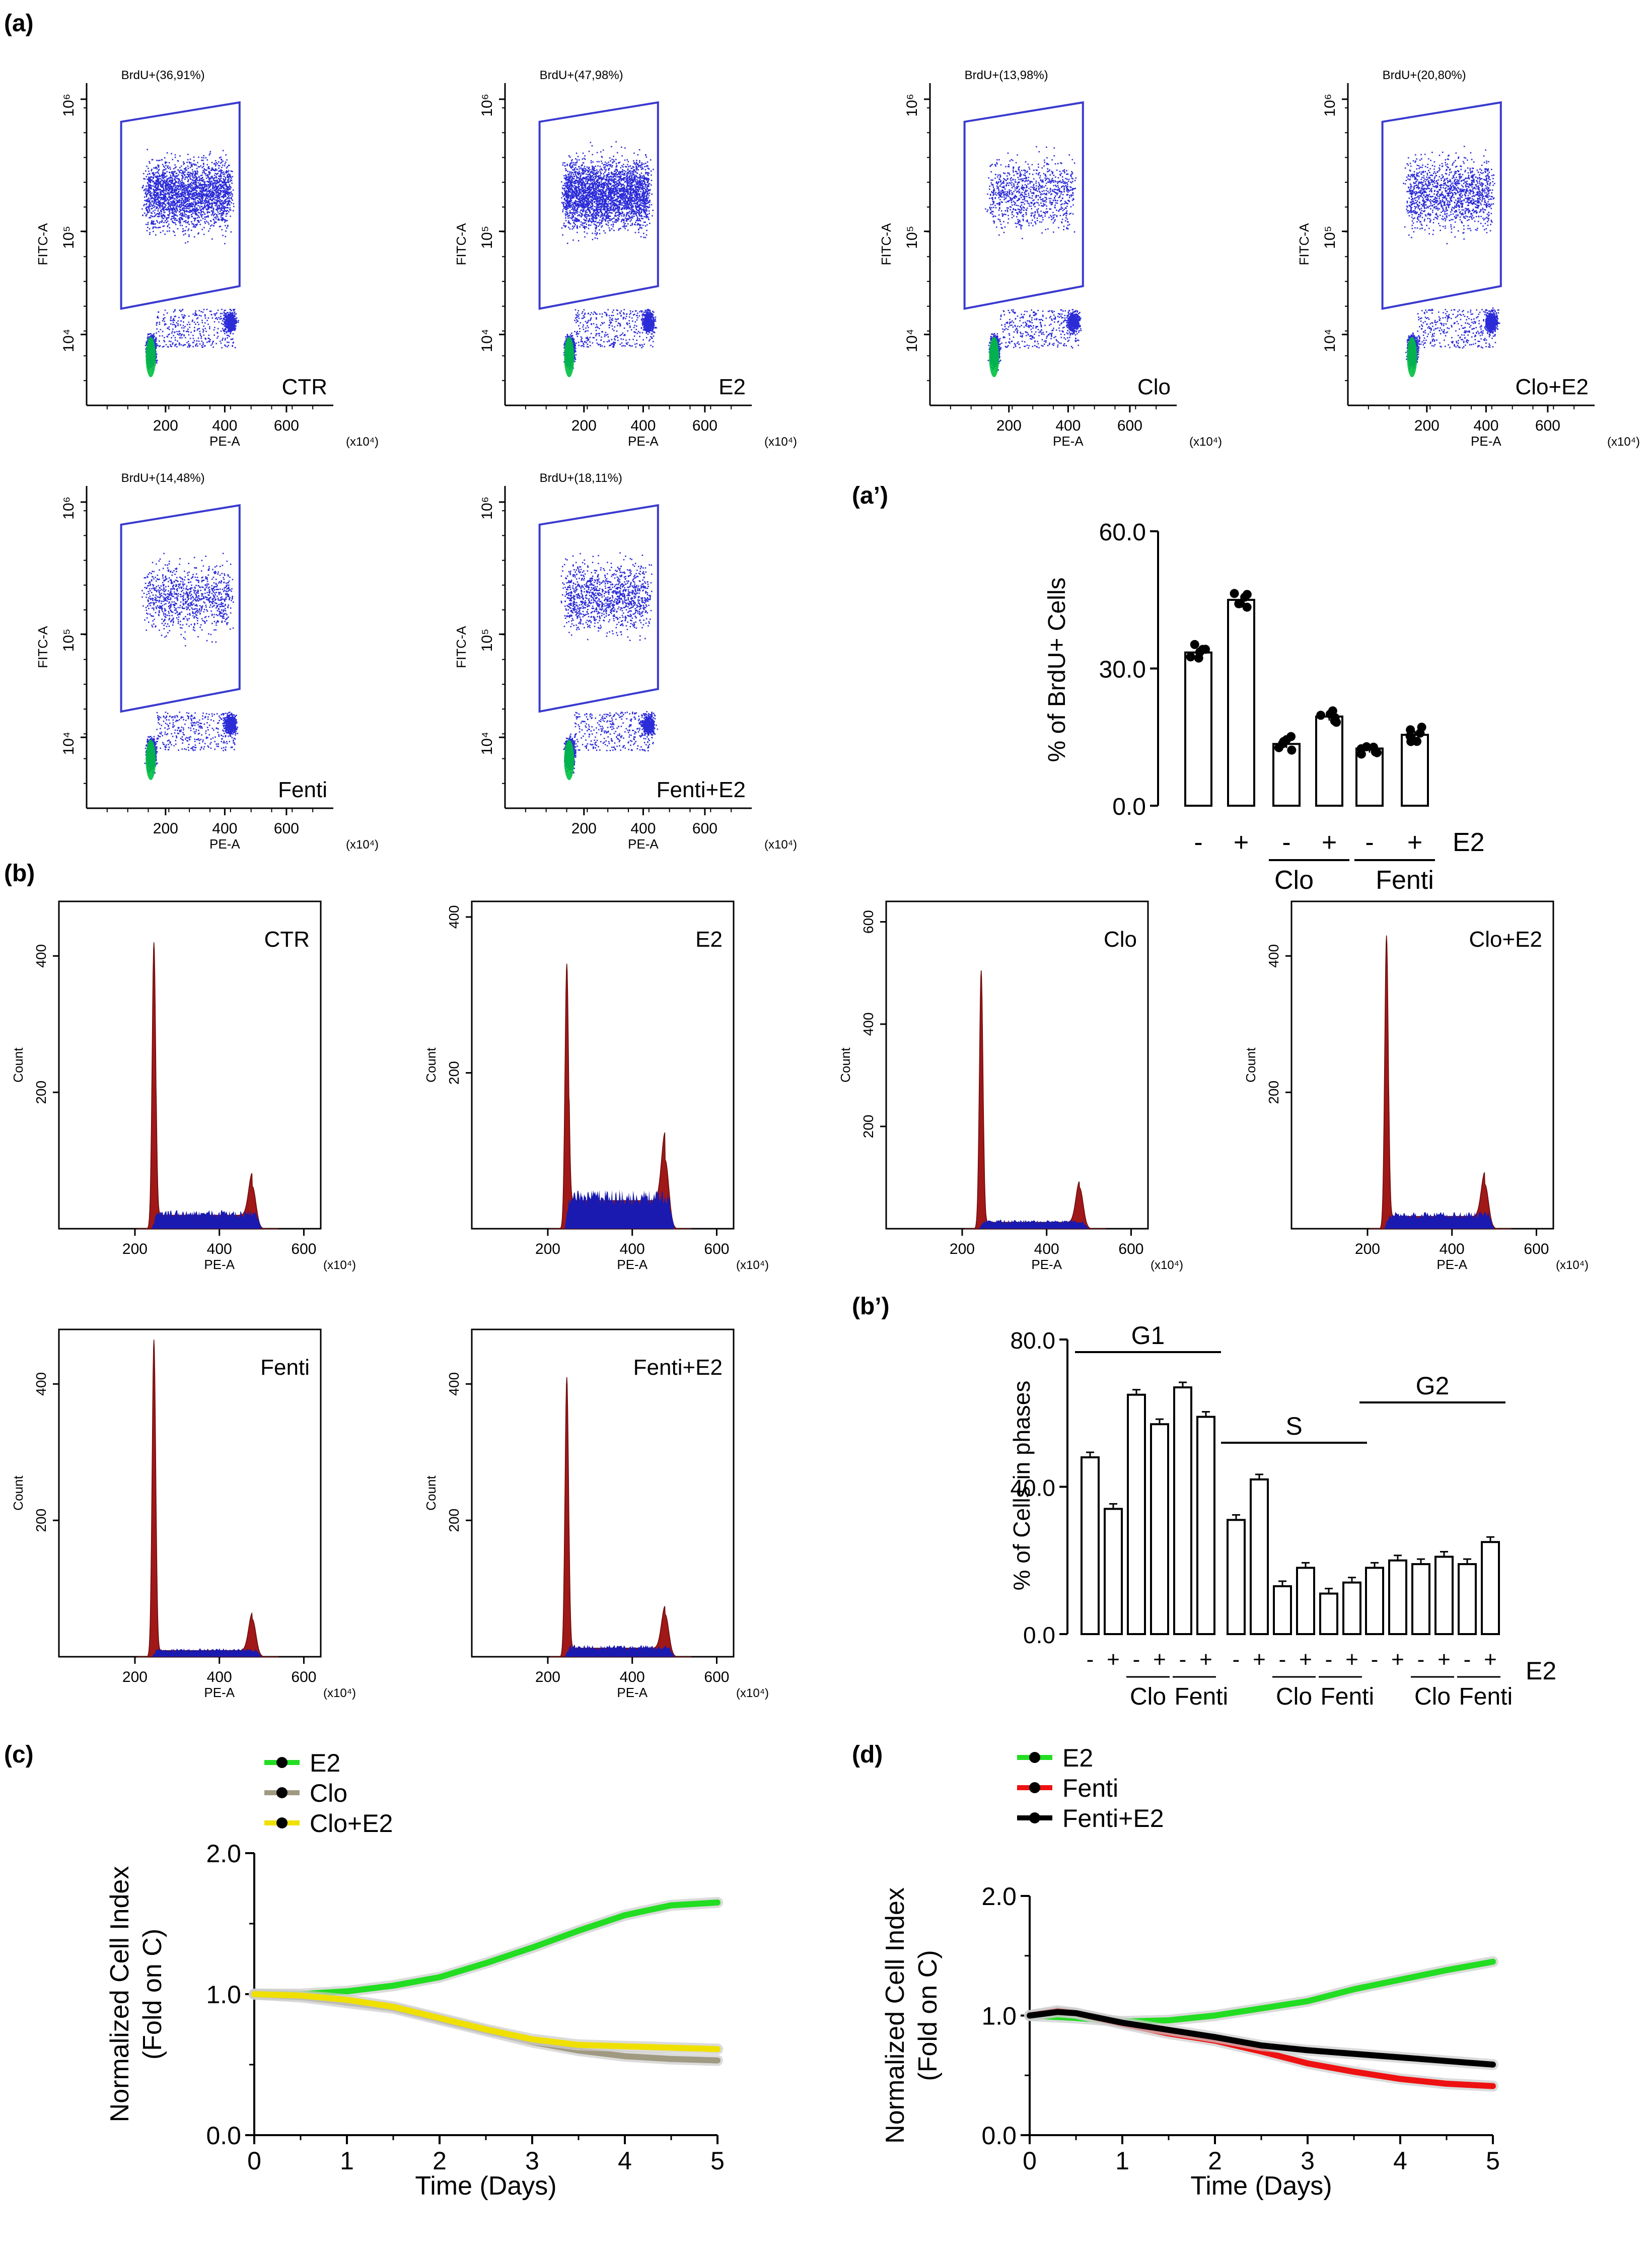 The height and width of the screenshot is (2256, 1652). I want to click on scatter-points, so click(190, 259).